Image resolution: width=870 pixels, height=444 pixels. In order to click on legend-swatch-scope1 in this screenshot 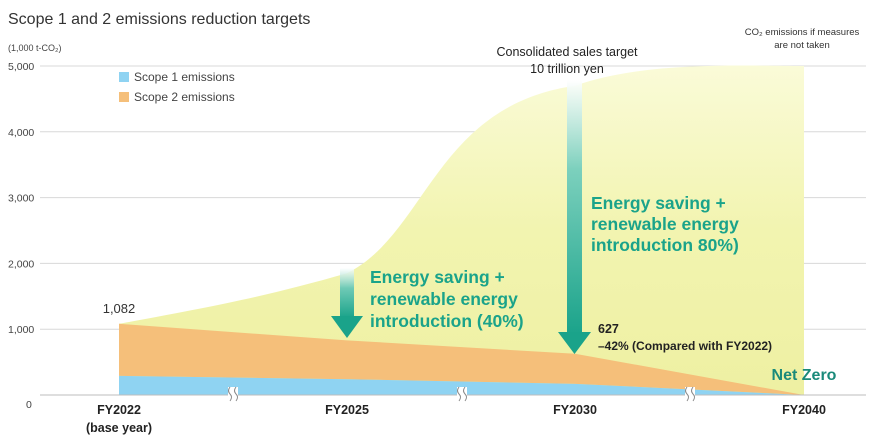, I will do `click(124, 77)`.